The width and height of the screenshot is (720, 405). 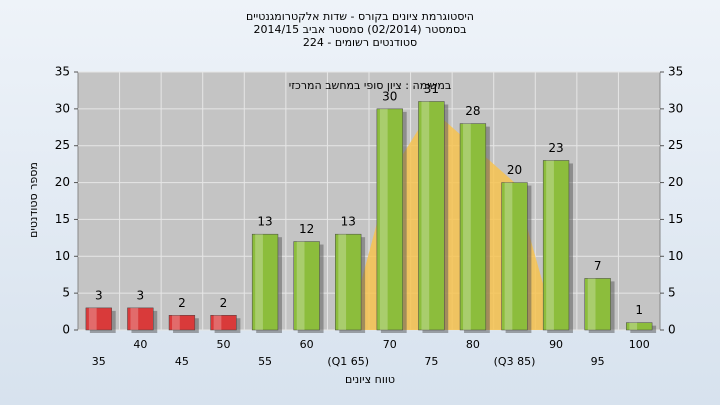 I want to click on y2-tick-label: 35, so click(x=675, y=72).